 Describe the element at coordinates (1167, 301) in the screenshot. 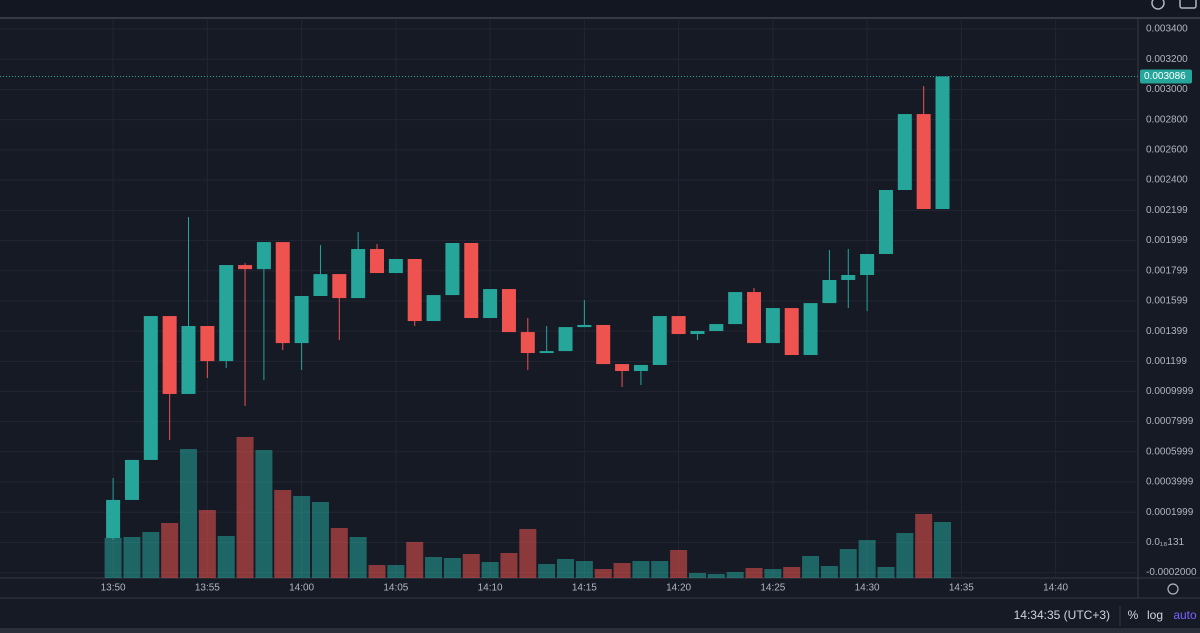

I see `y-tick-label: 0.001599` at that location.